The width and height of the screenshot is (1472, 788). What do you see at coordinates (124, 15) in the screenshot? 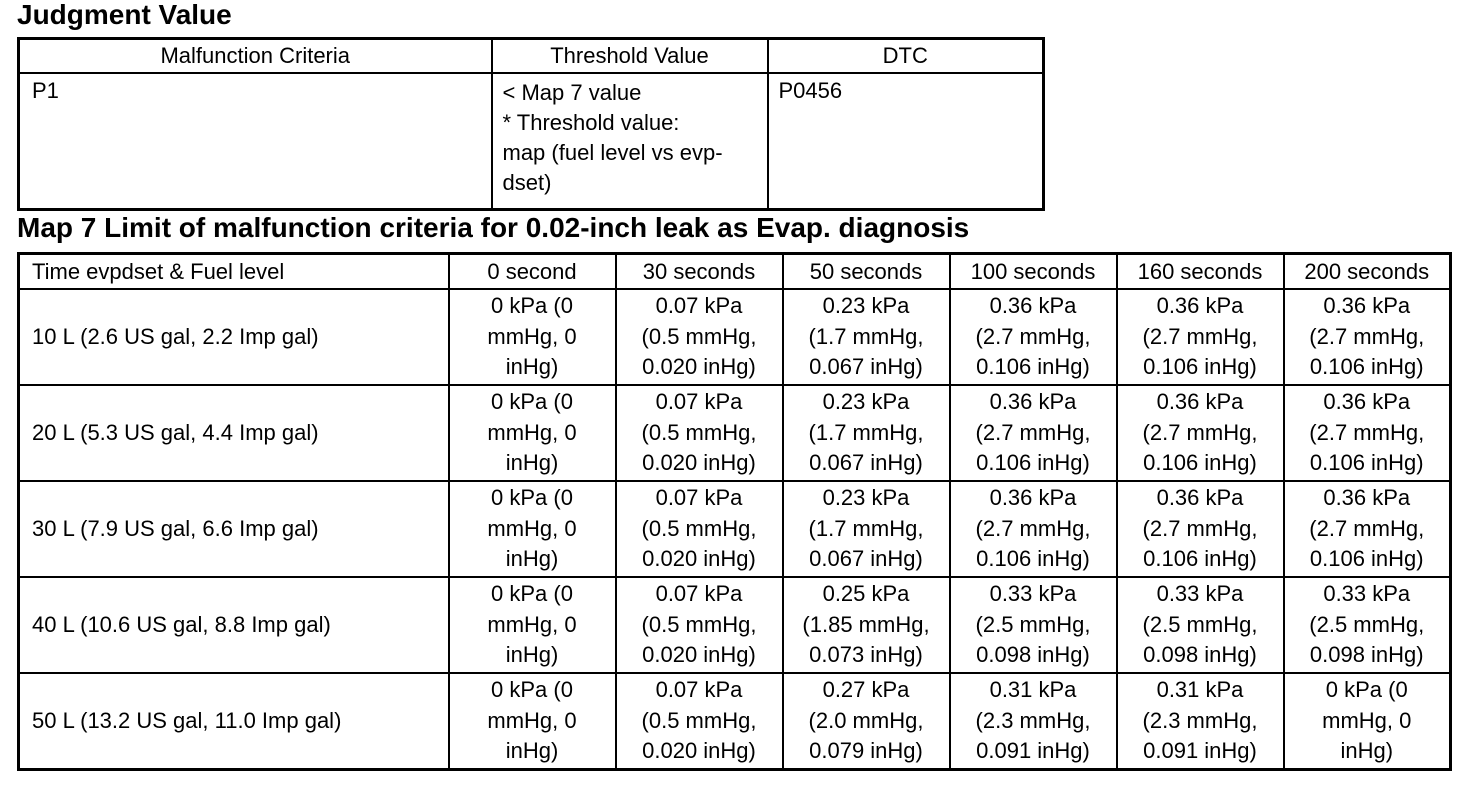
I see `judgment-value-title: Judgment Value` at bounding box center [124, 15].